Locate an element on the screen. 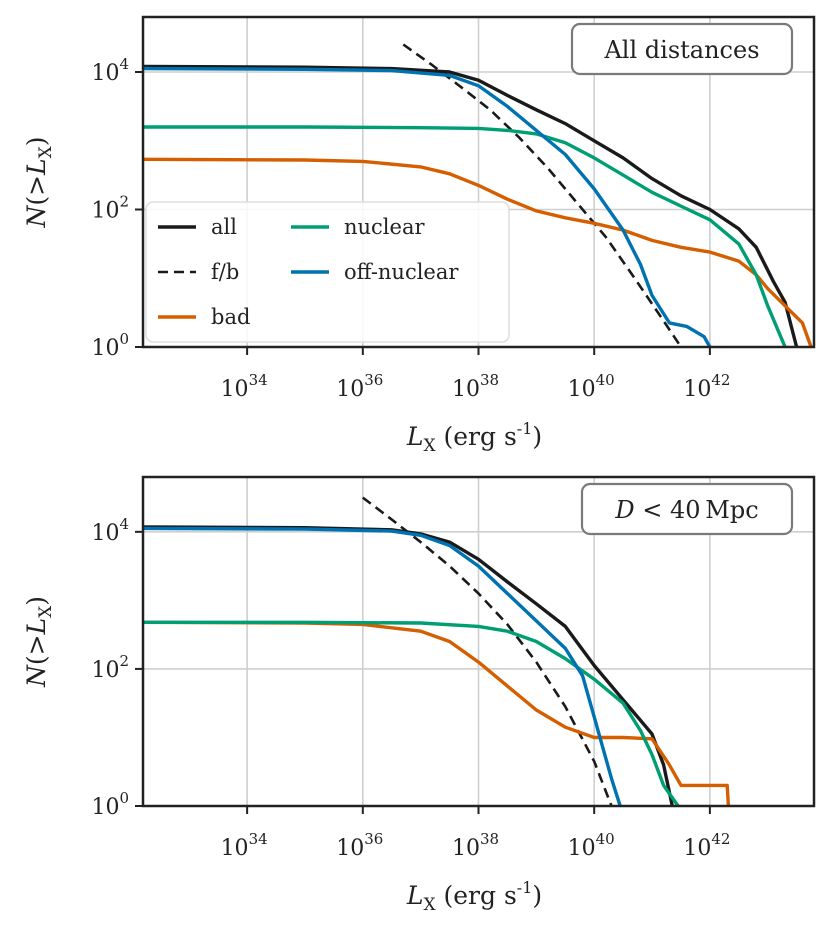 The height and width of the screenshot is (934, 831). series-line-bad is located at coordinates (437, 713).